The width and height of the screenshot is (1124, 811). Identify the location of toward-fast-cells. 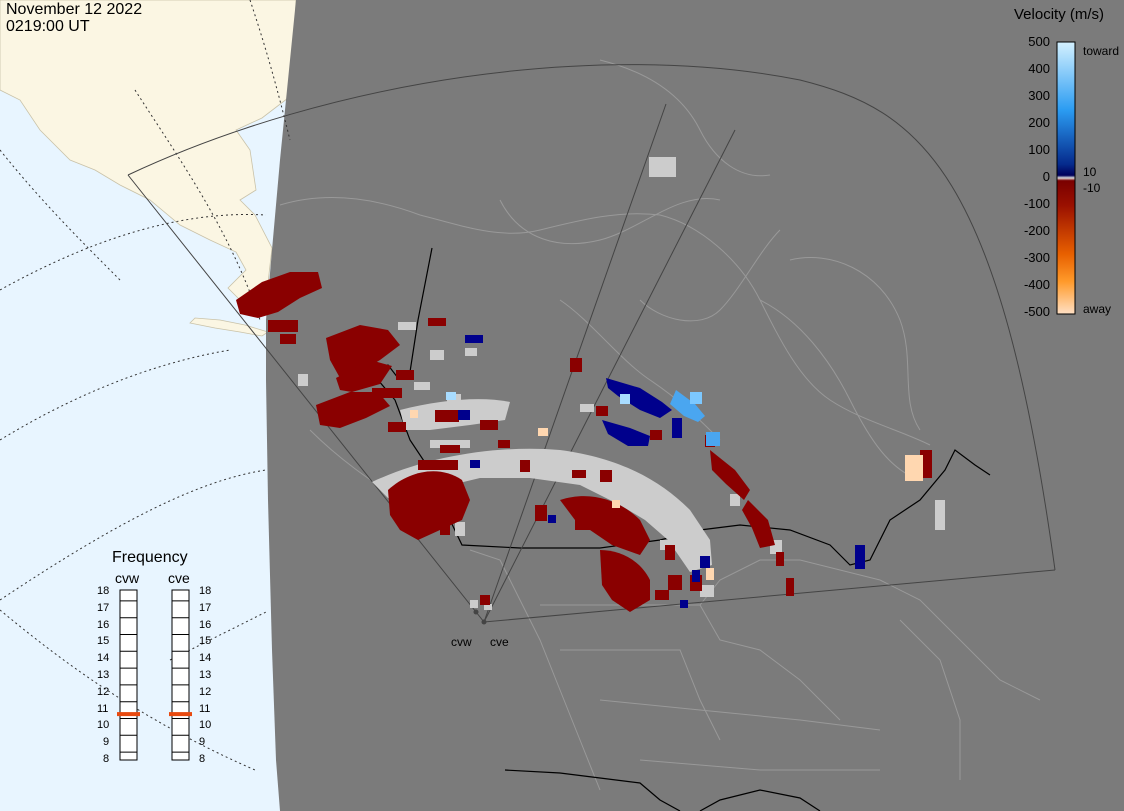
(583, 418).